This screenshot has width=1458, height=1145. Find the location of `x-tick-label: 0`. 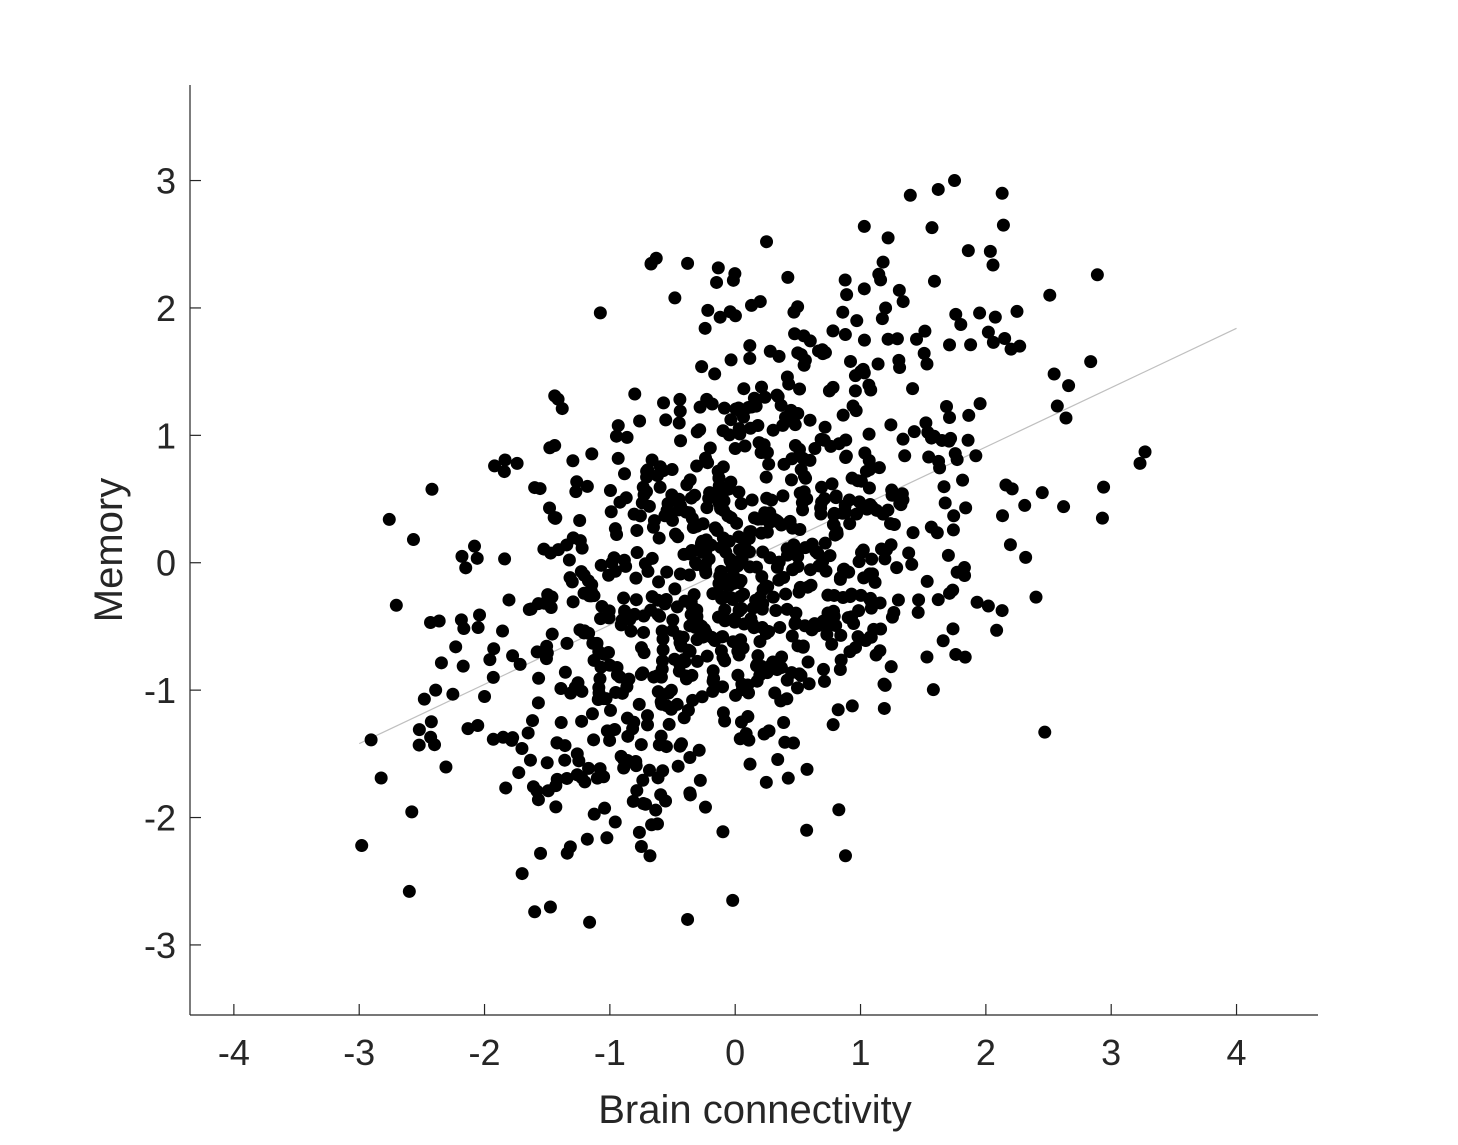

x-tick-label: 0 is located at coordinates (735, 1052).